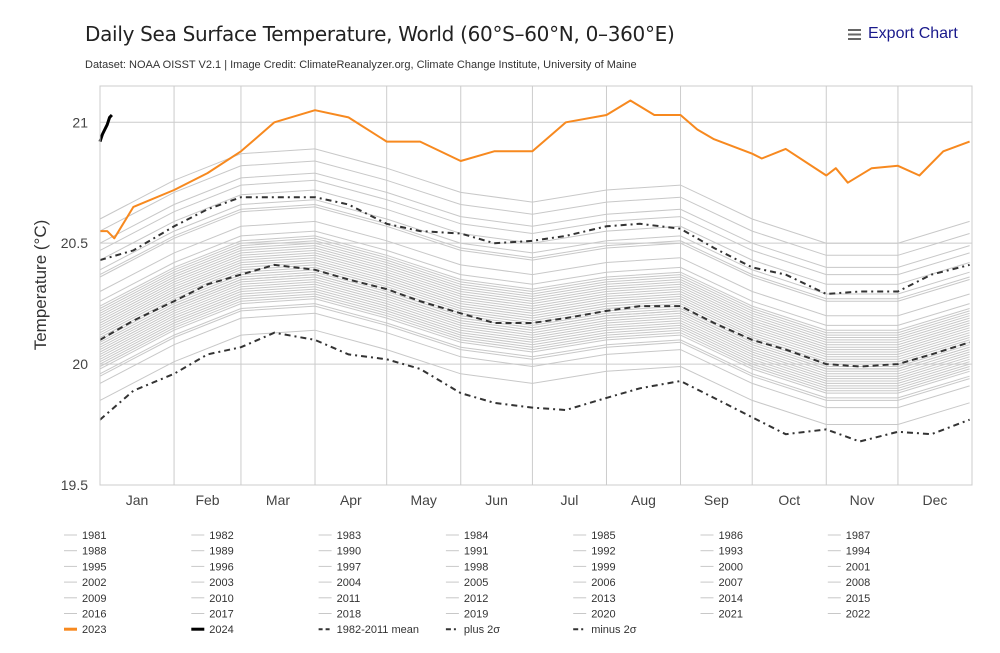 The image size is (1000, 653). Describe the element at coordinates (643, 500) in the screenshot. I see `x-tick-label: Aug` at that location.